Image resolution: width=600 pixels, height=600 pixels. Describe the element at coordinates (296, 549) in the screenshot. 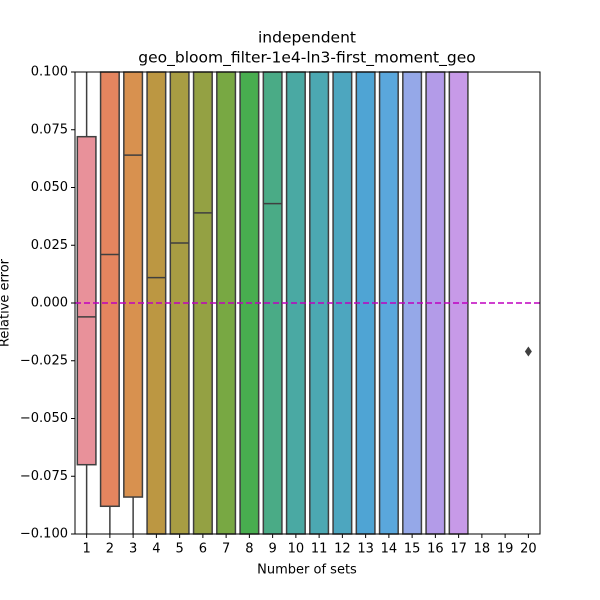

I see `x-tick-label: 10` at that location.